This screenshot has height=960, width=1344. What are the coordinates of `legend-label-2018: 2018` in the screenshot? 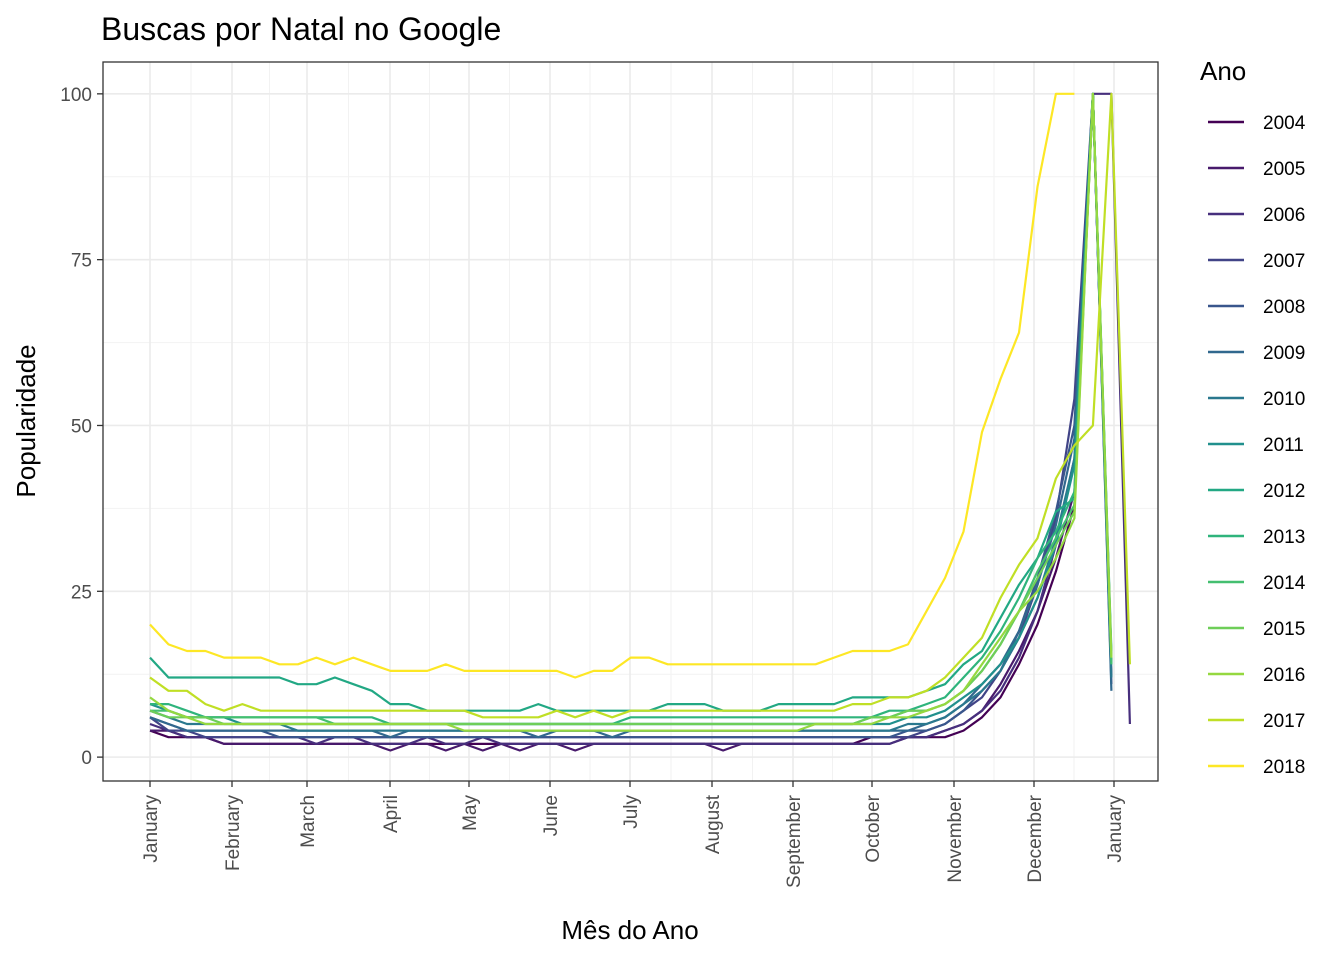 It's located at (1284, 767).